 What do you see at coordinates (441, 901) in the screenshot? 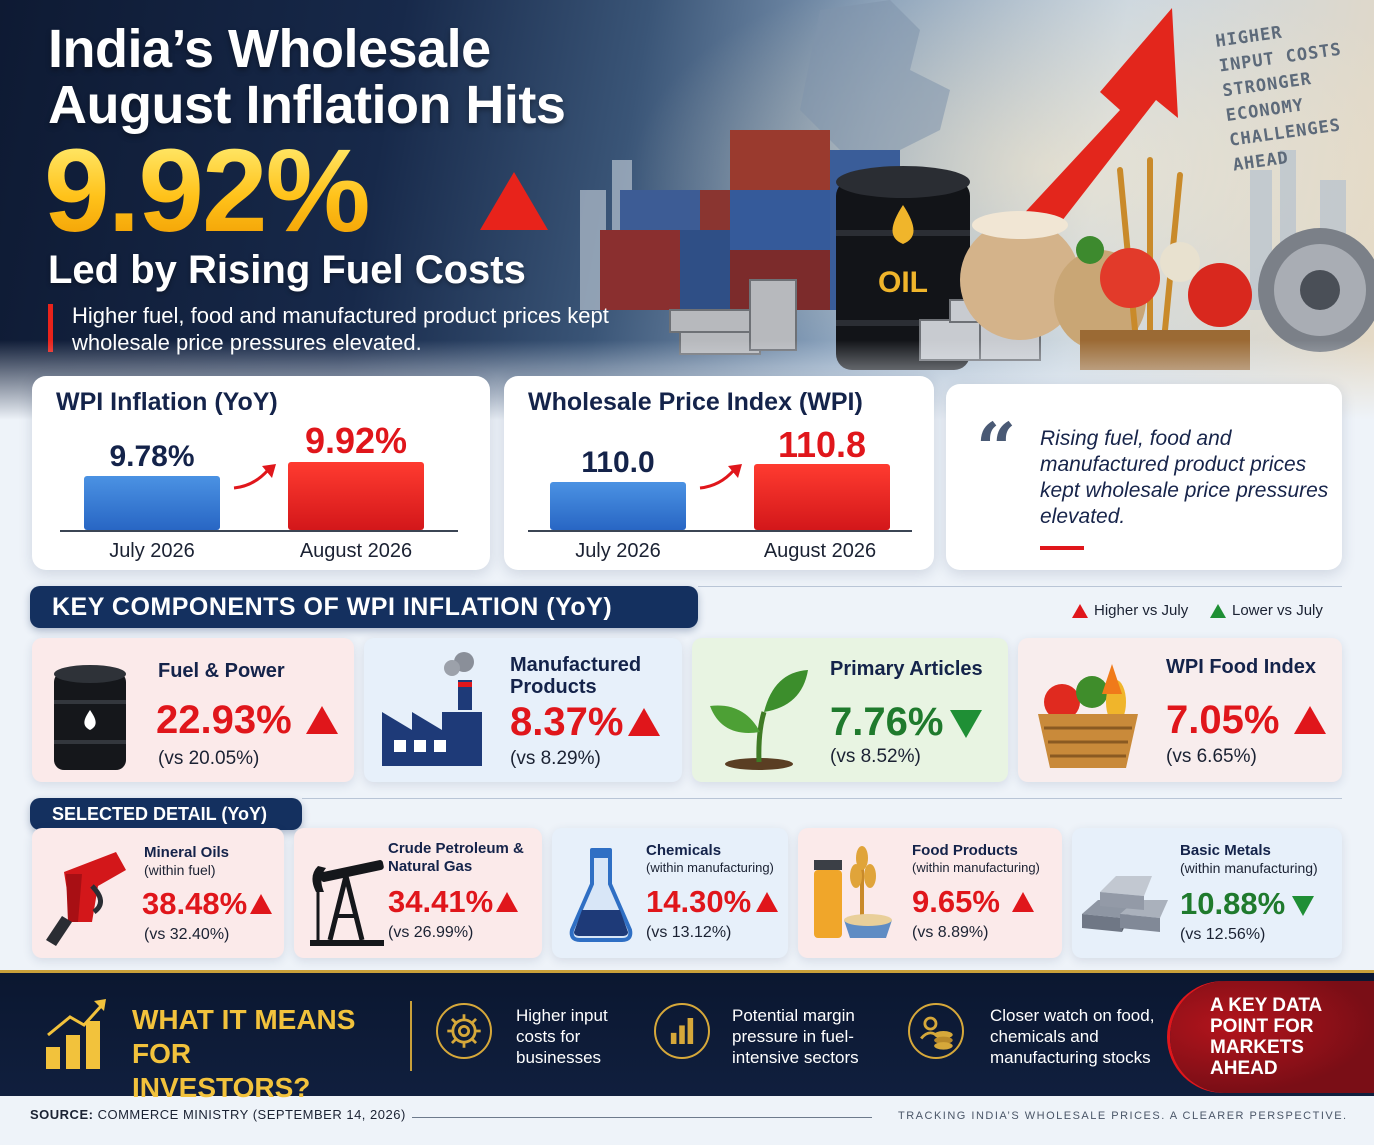
I see `detail-value: 34.41%` at bounding box center [441, 901].